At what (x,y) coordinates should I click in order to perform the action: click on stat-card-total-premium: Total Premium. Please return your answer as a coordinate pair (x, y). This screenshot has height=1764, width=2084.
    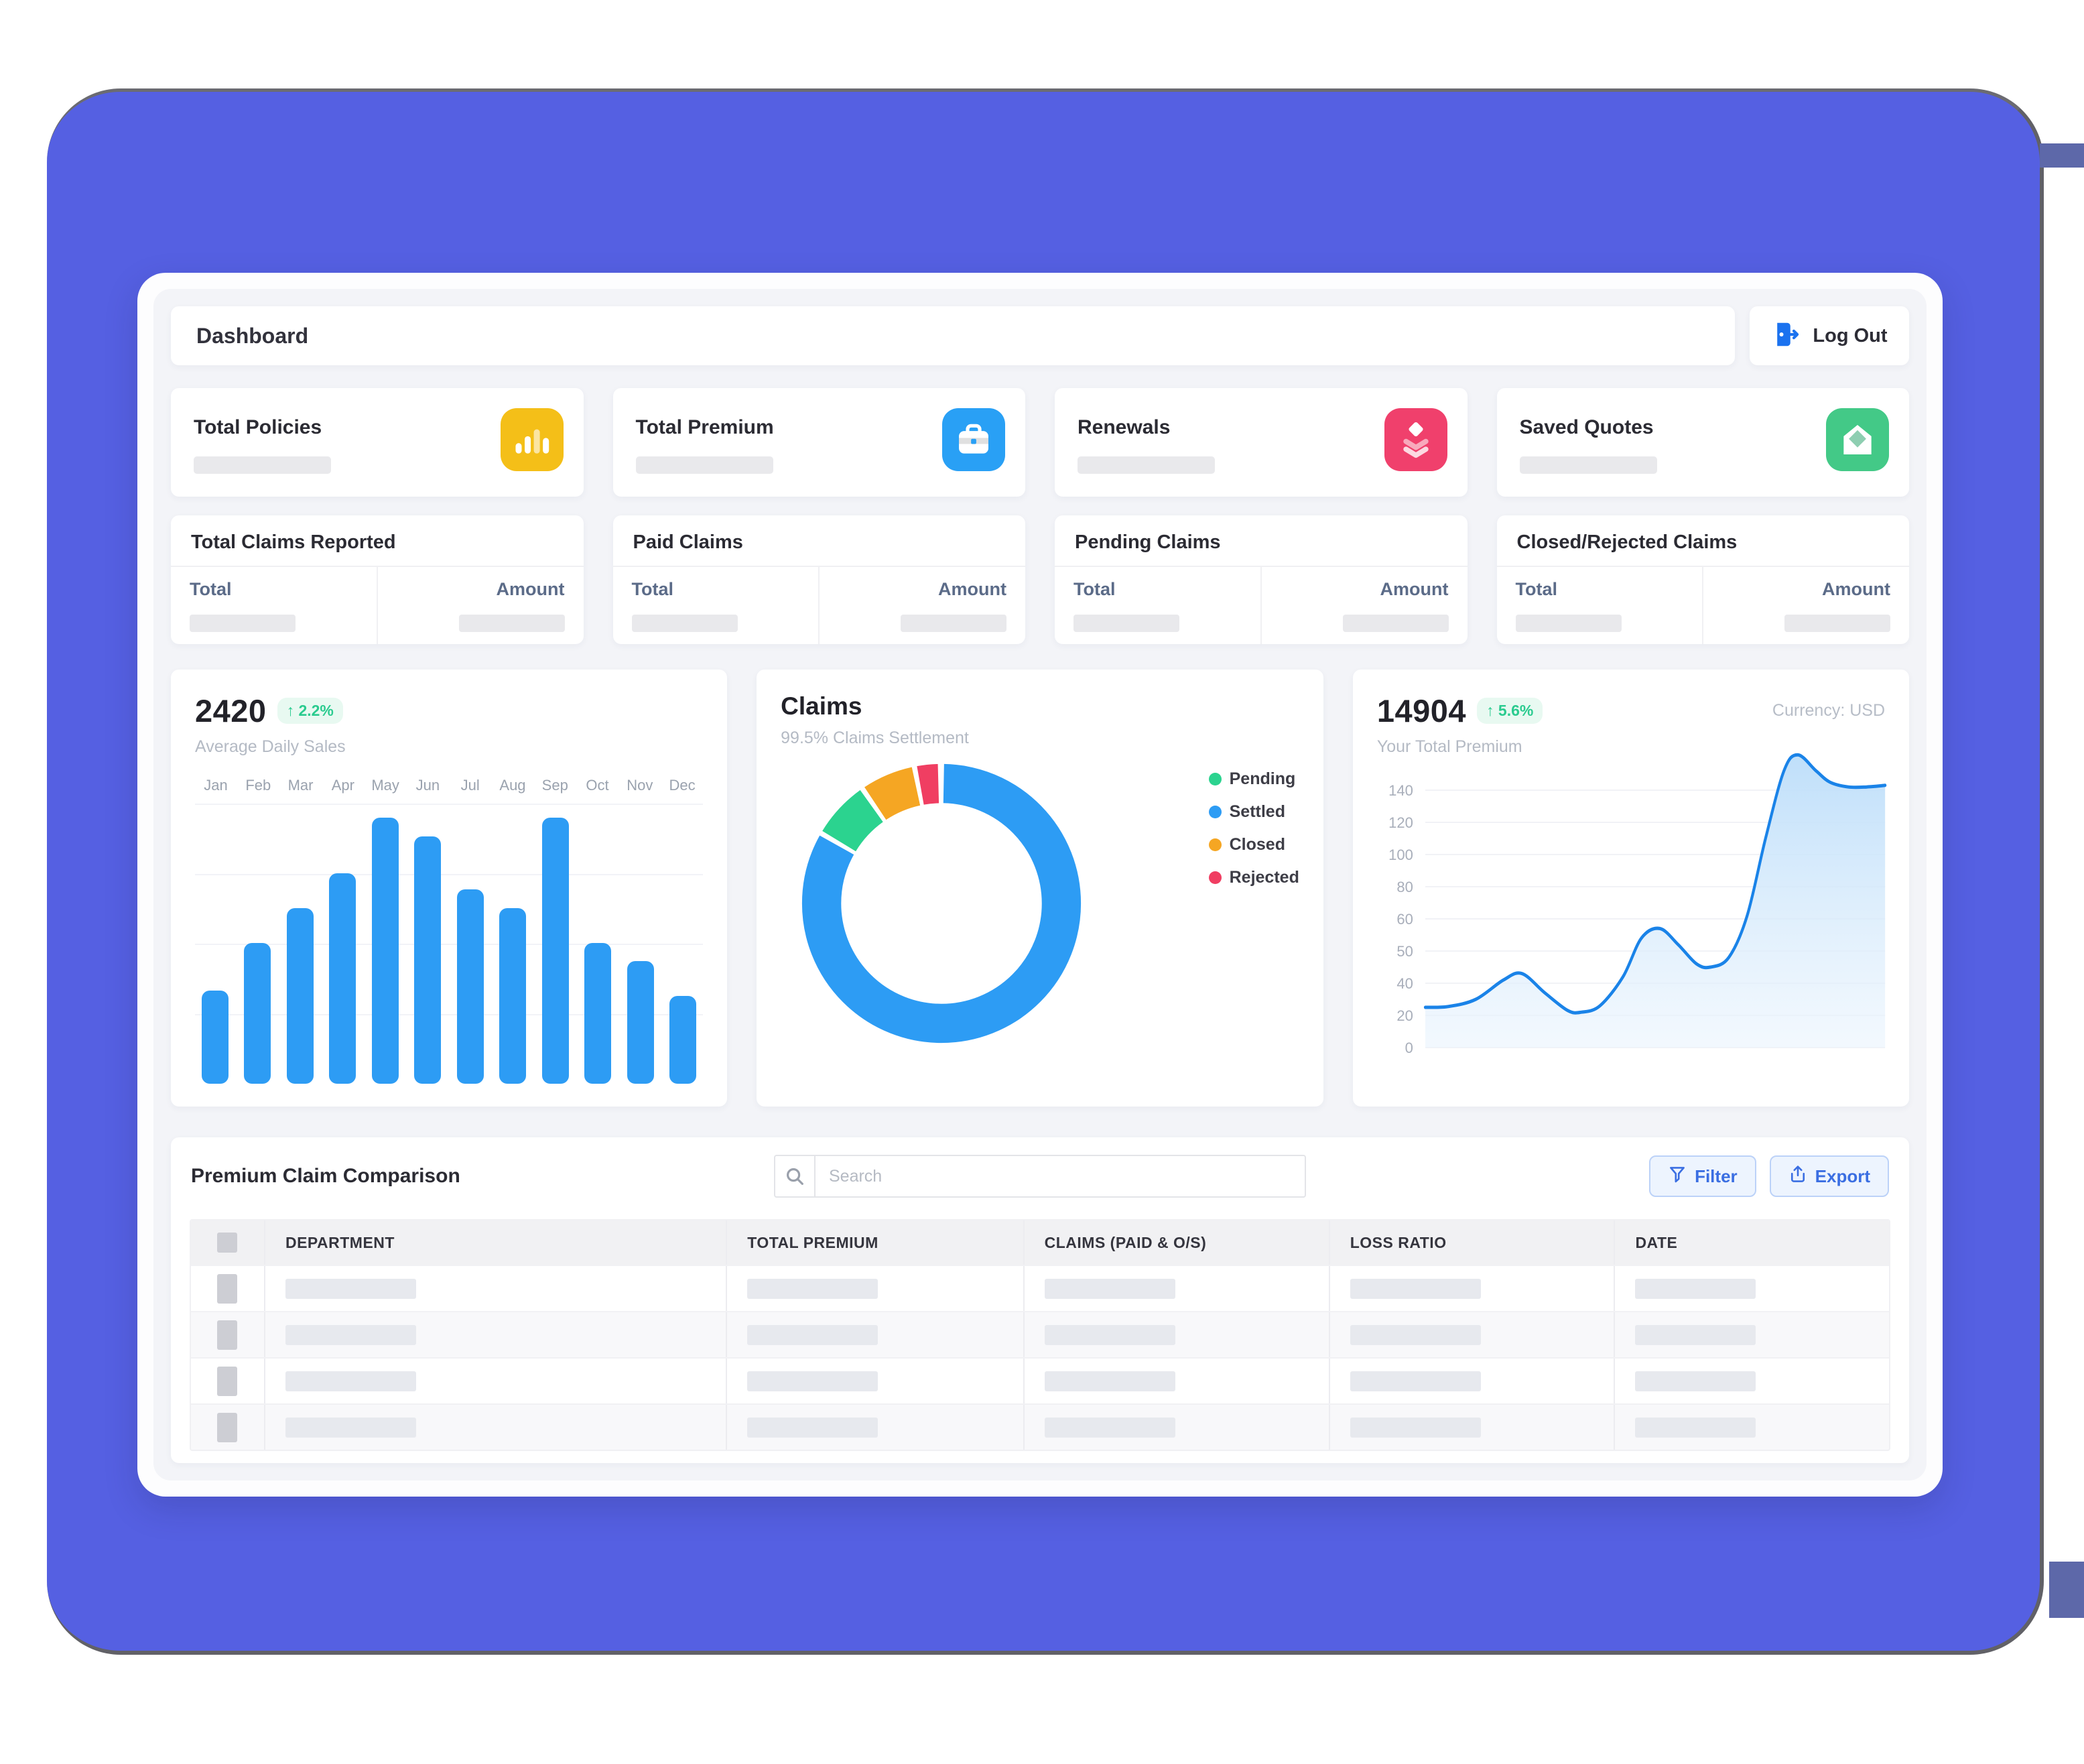
    Looking at the image, I should click on (818, 443).